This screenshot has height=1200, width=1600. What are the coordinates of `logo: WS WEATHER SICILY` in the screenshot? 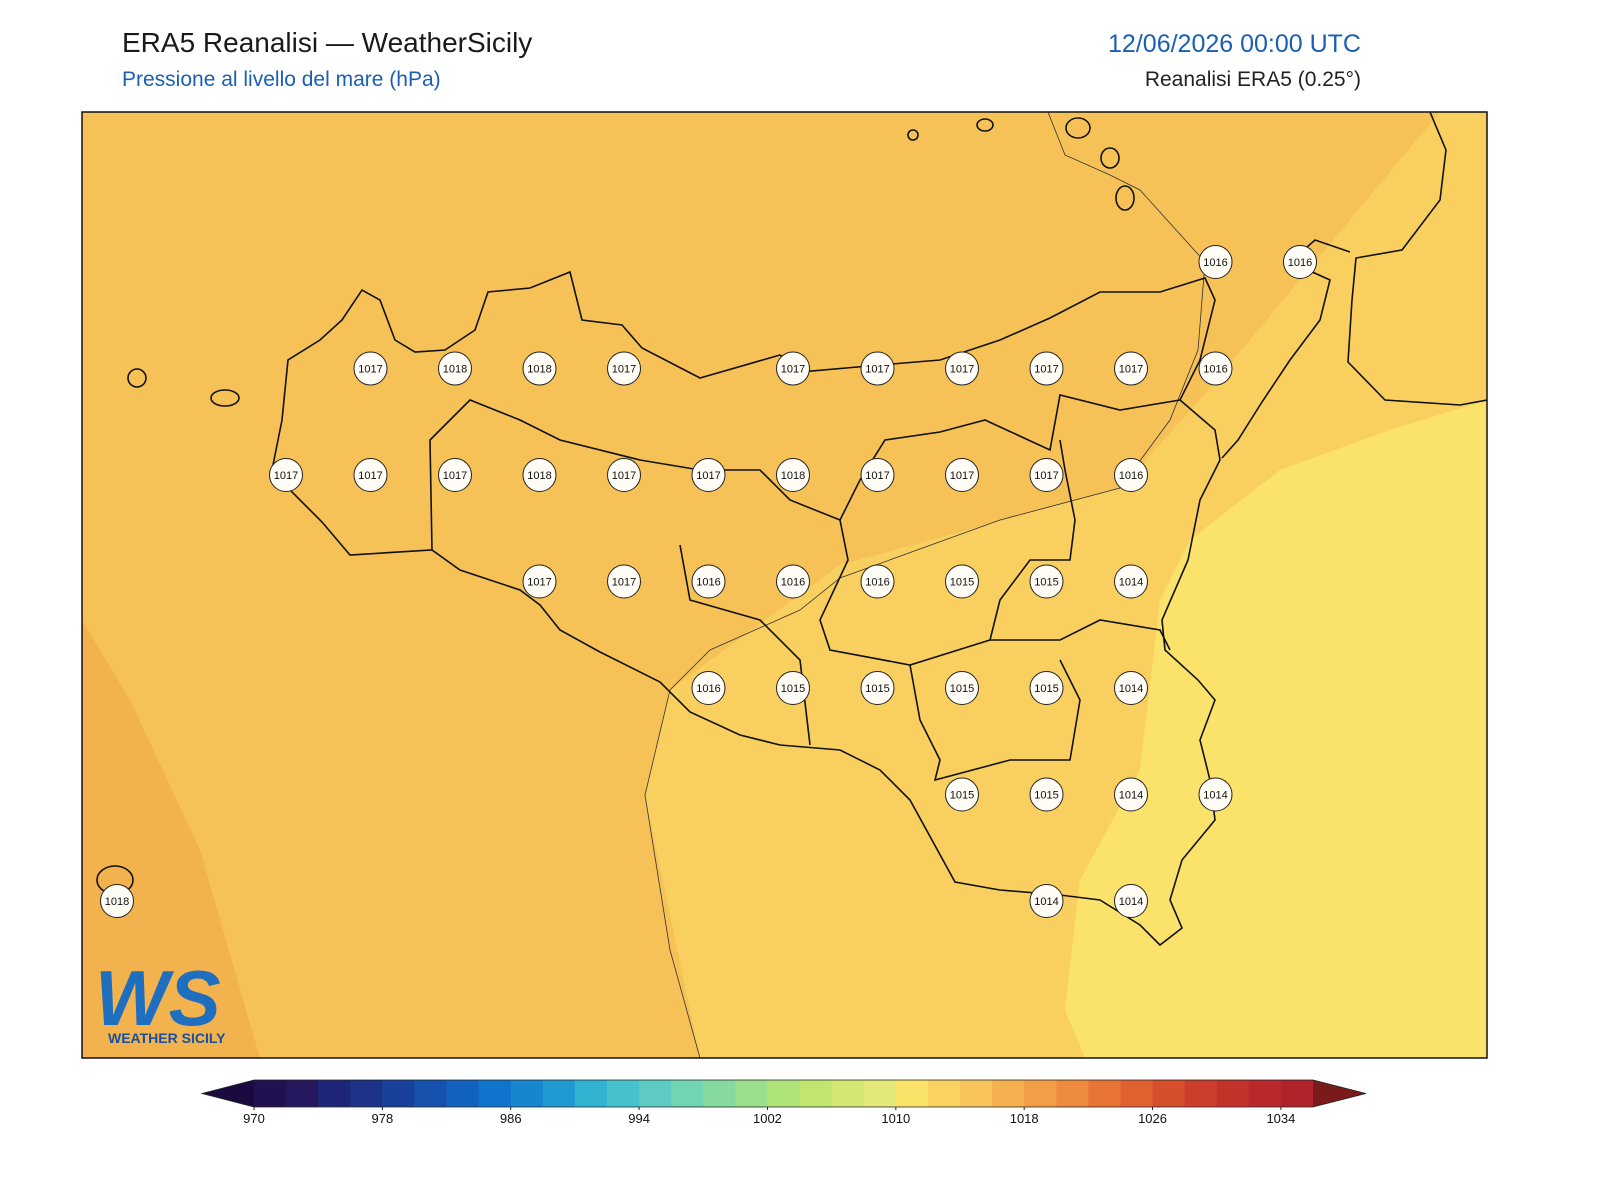 It's located at (160, 1000).